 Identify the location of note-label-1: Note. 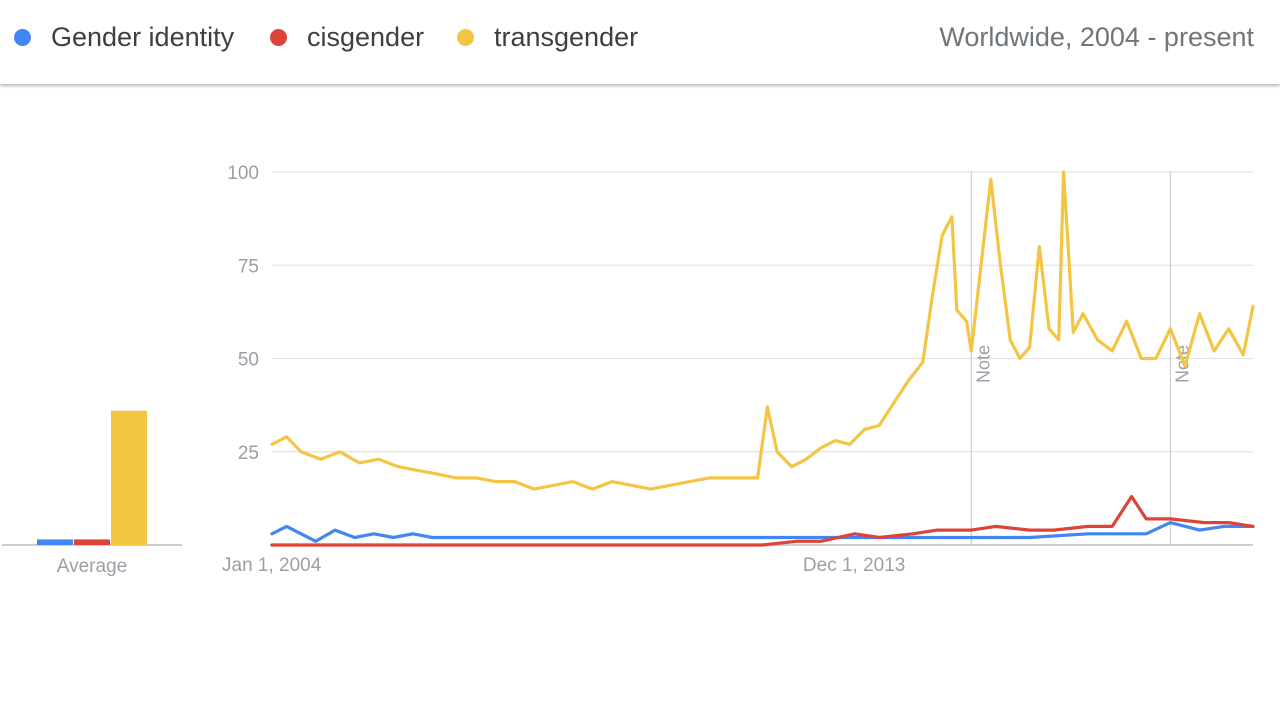
(983, 364).